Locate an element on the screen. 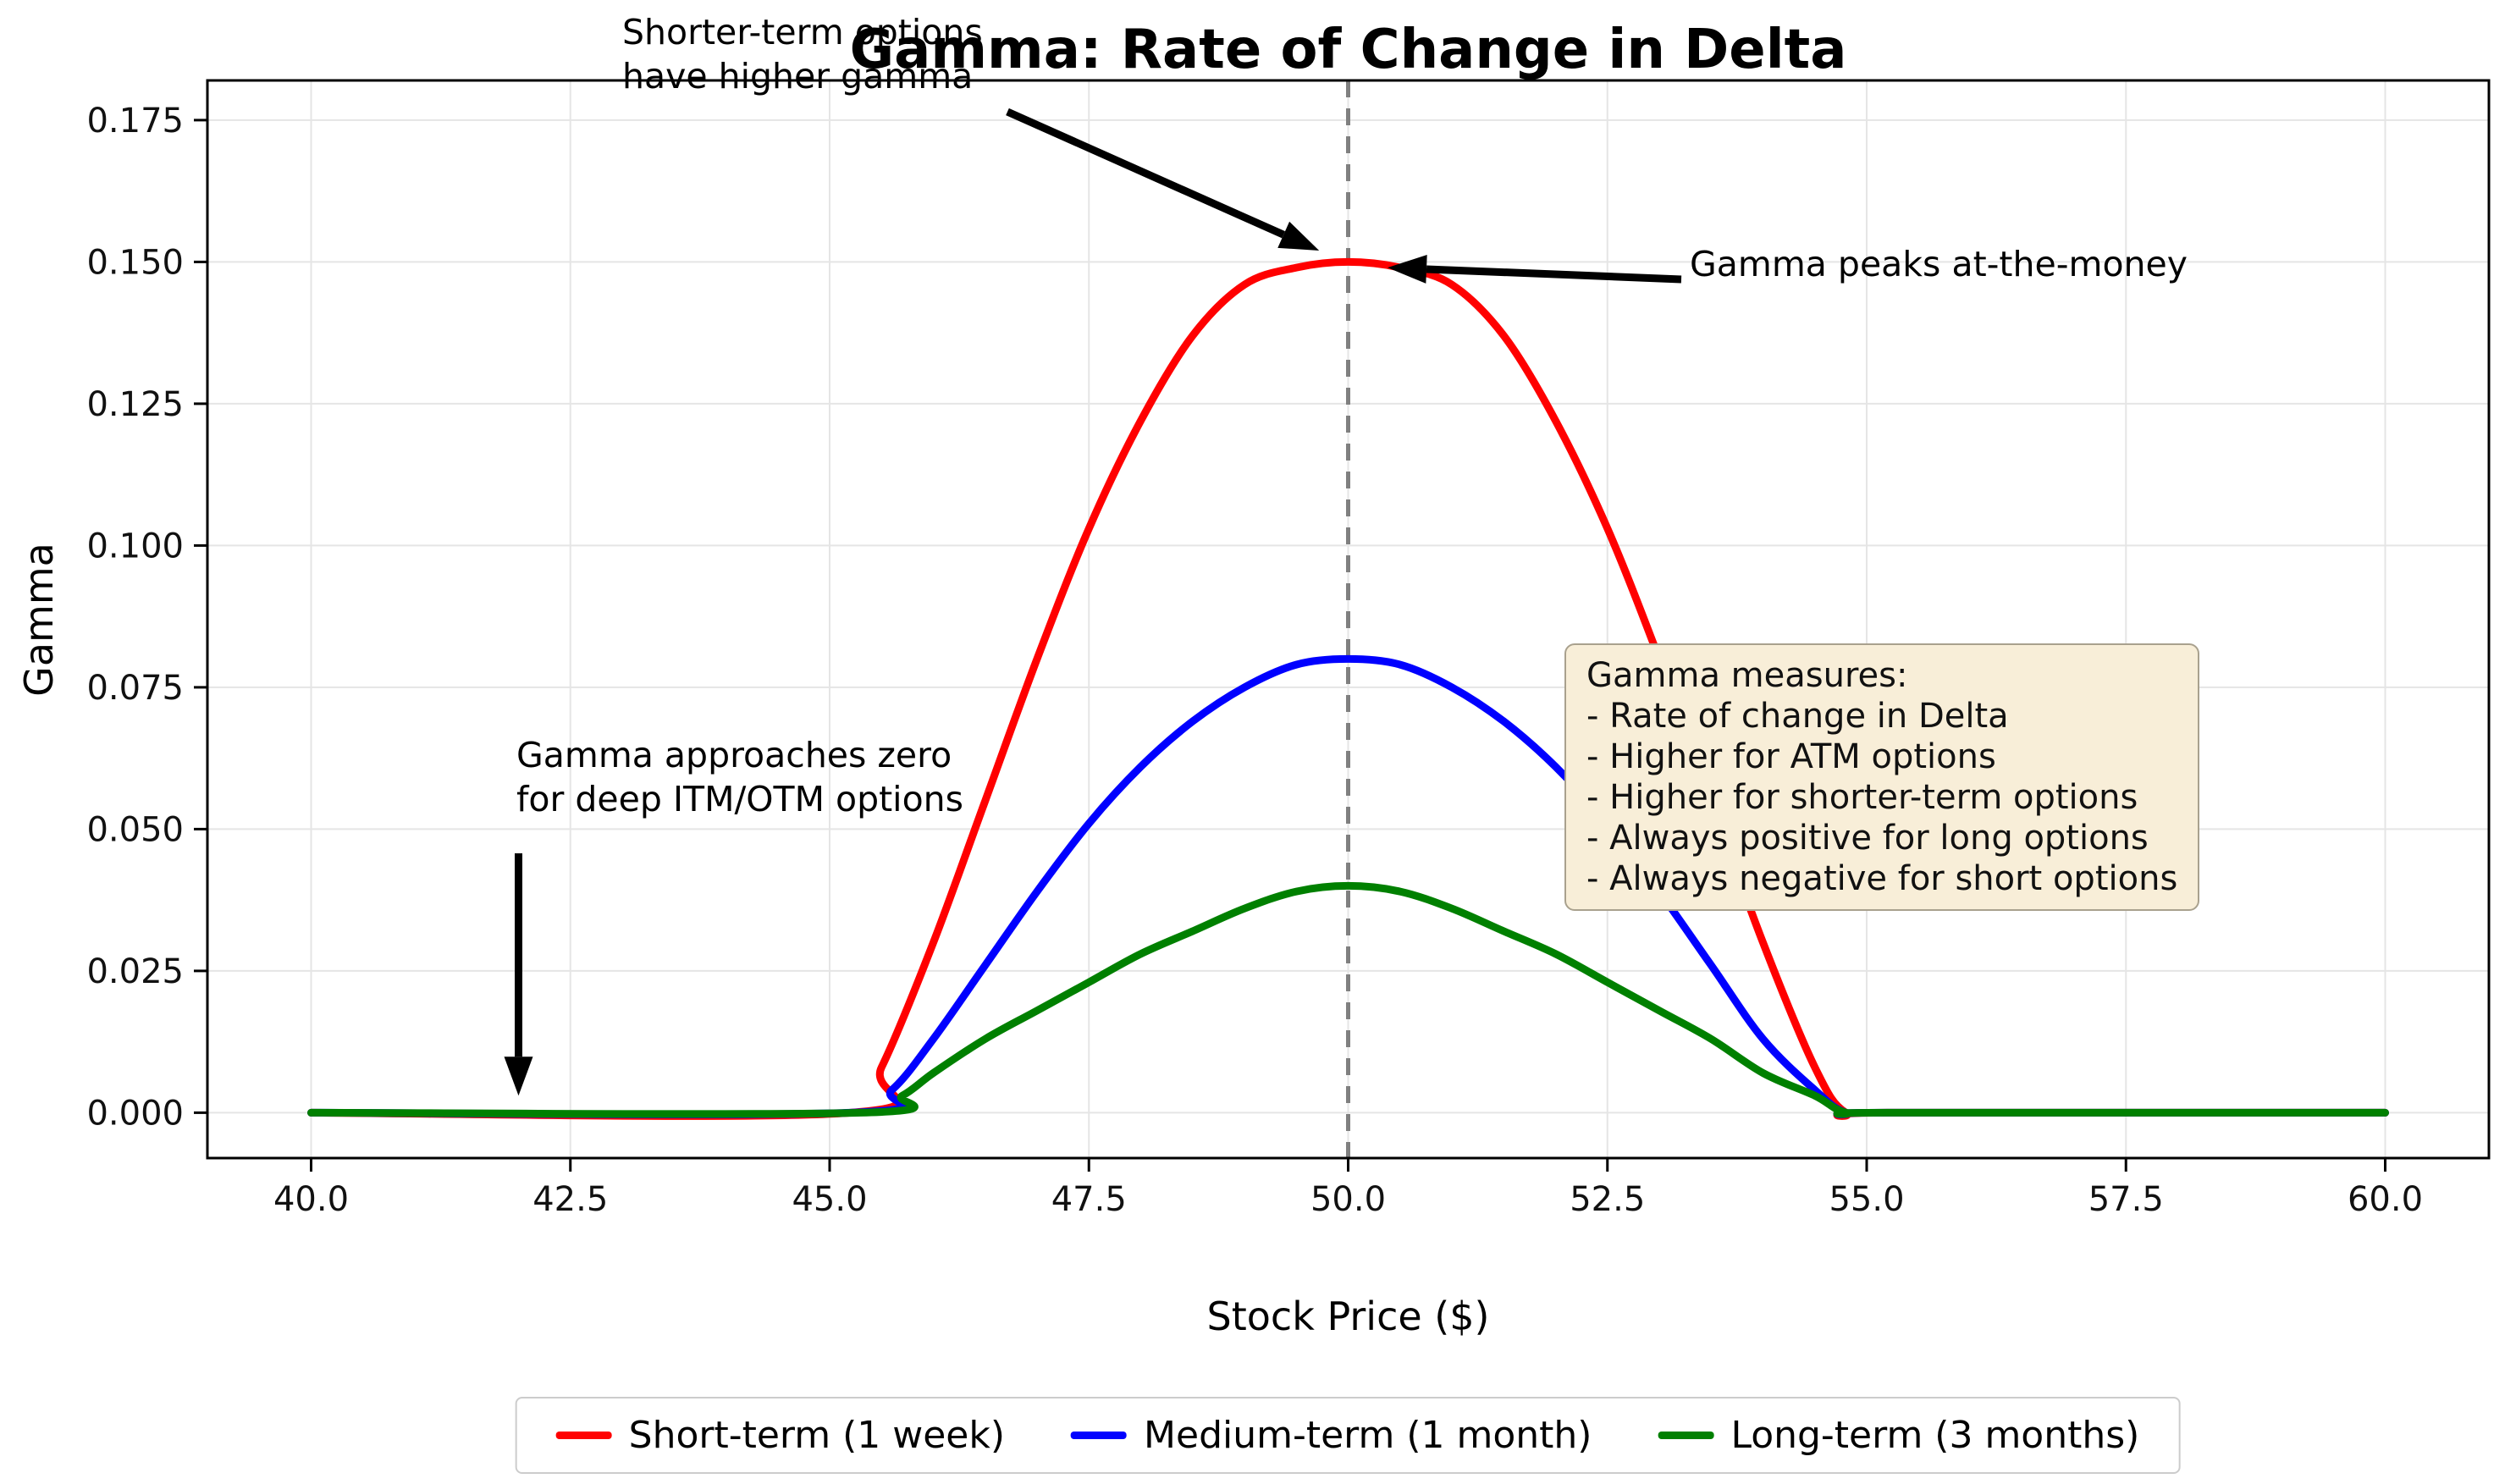 This screenshot has width=2516, height=1484. x-axis-label: Stock Price ($) is located at coordinates (1348, 1316).